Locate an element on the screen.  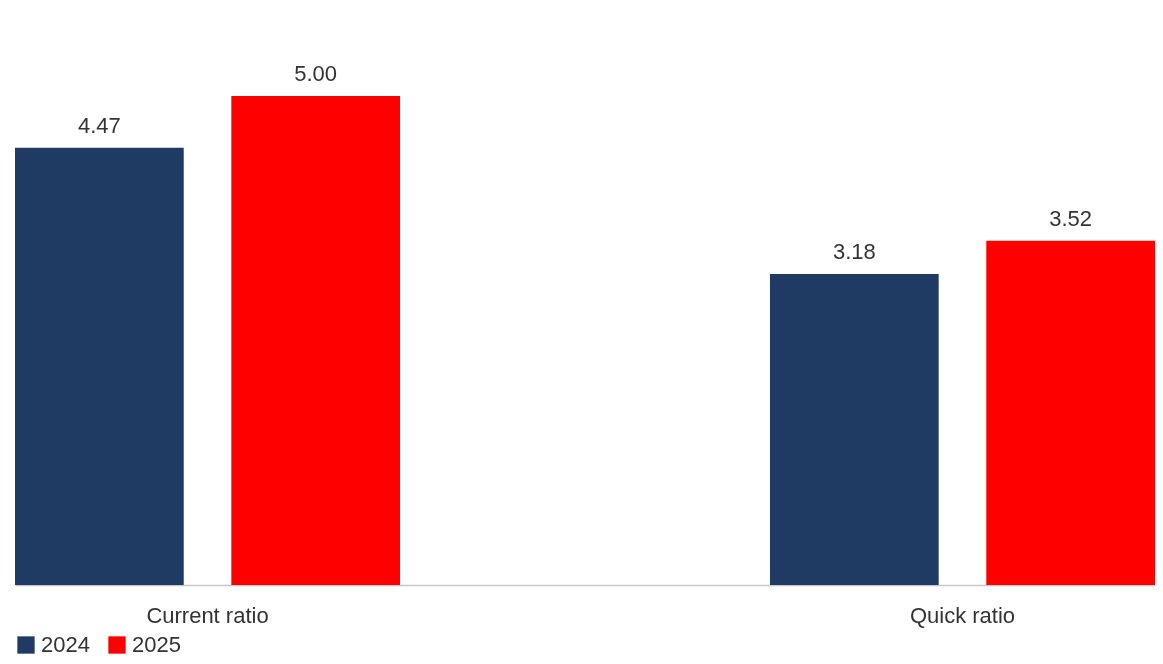
data-label: 3.52 is located at coordinates (1071, 218).